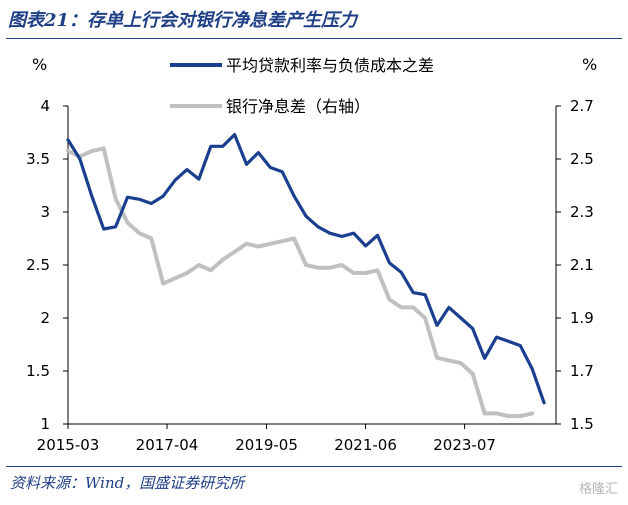 This screenshot has height=505, width=628. I want to click on watermark-logo: 格隆汇, so click(598, 489).